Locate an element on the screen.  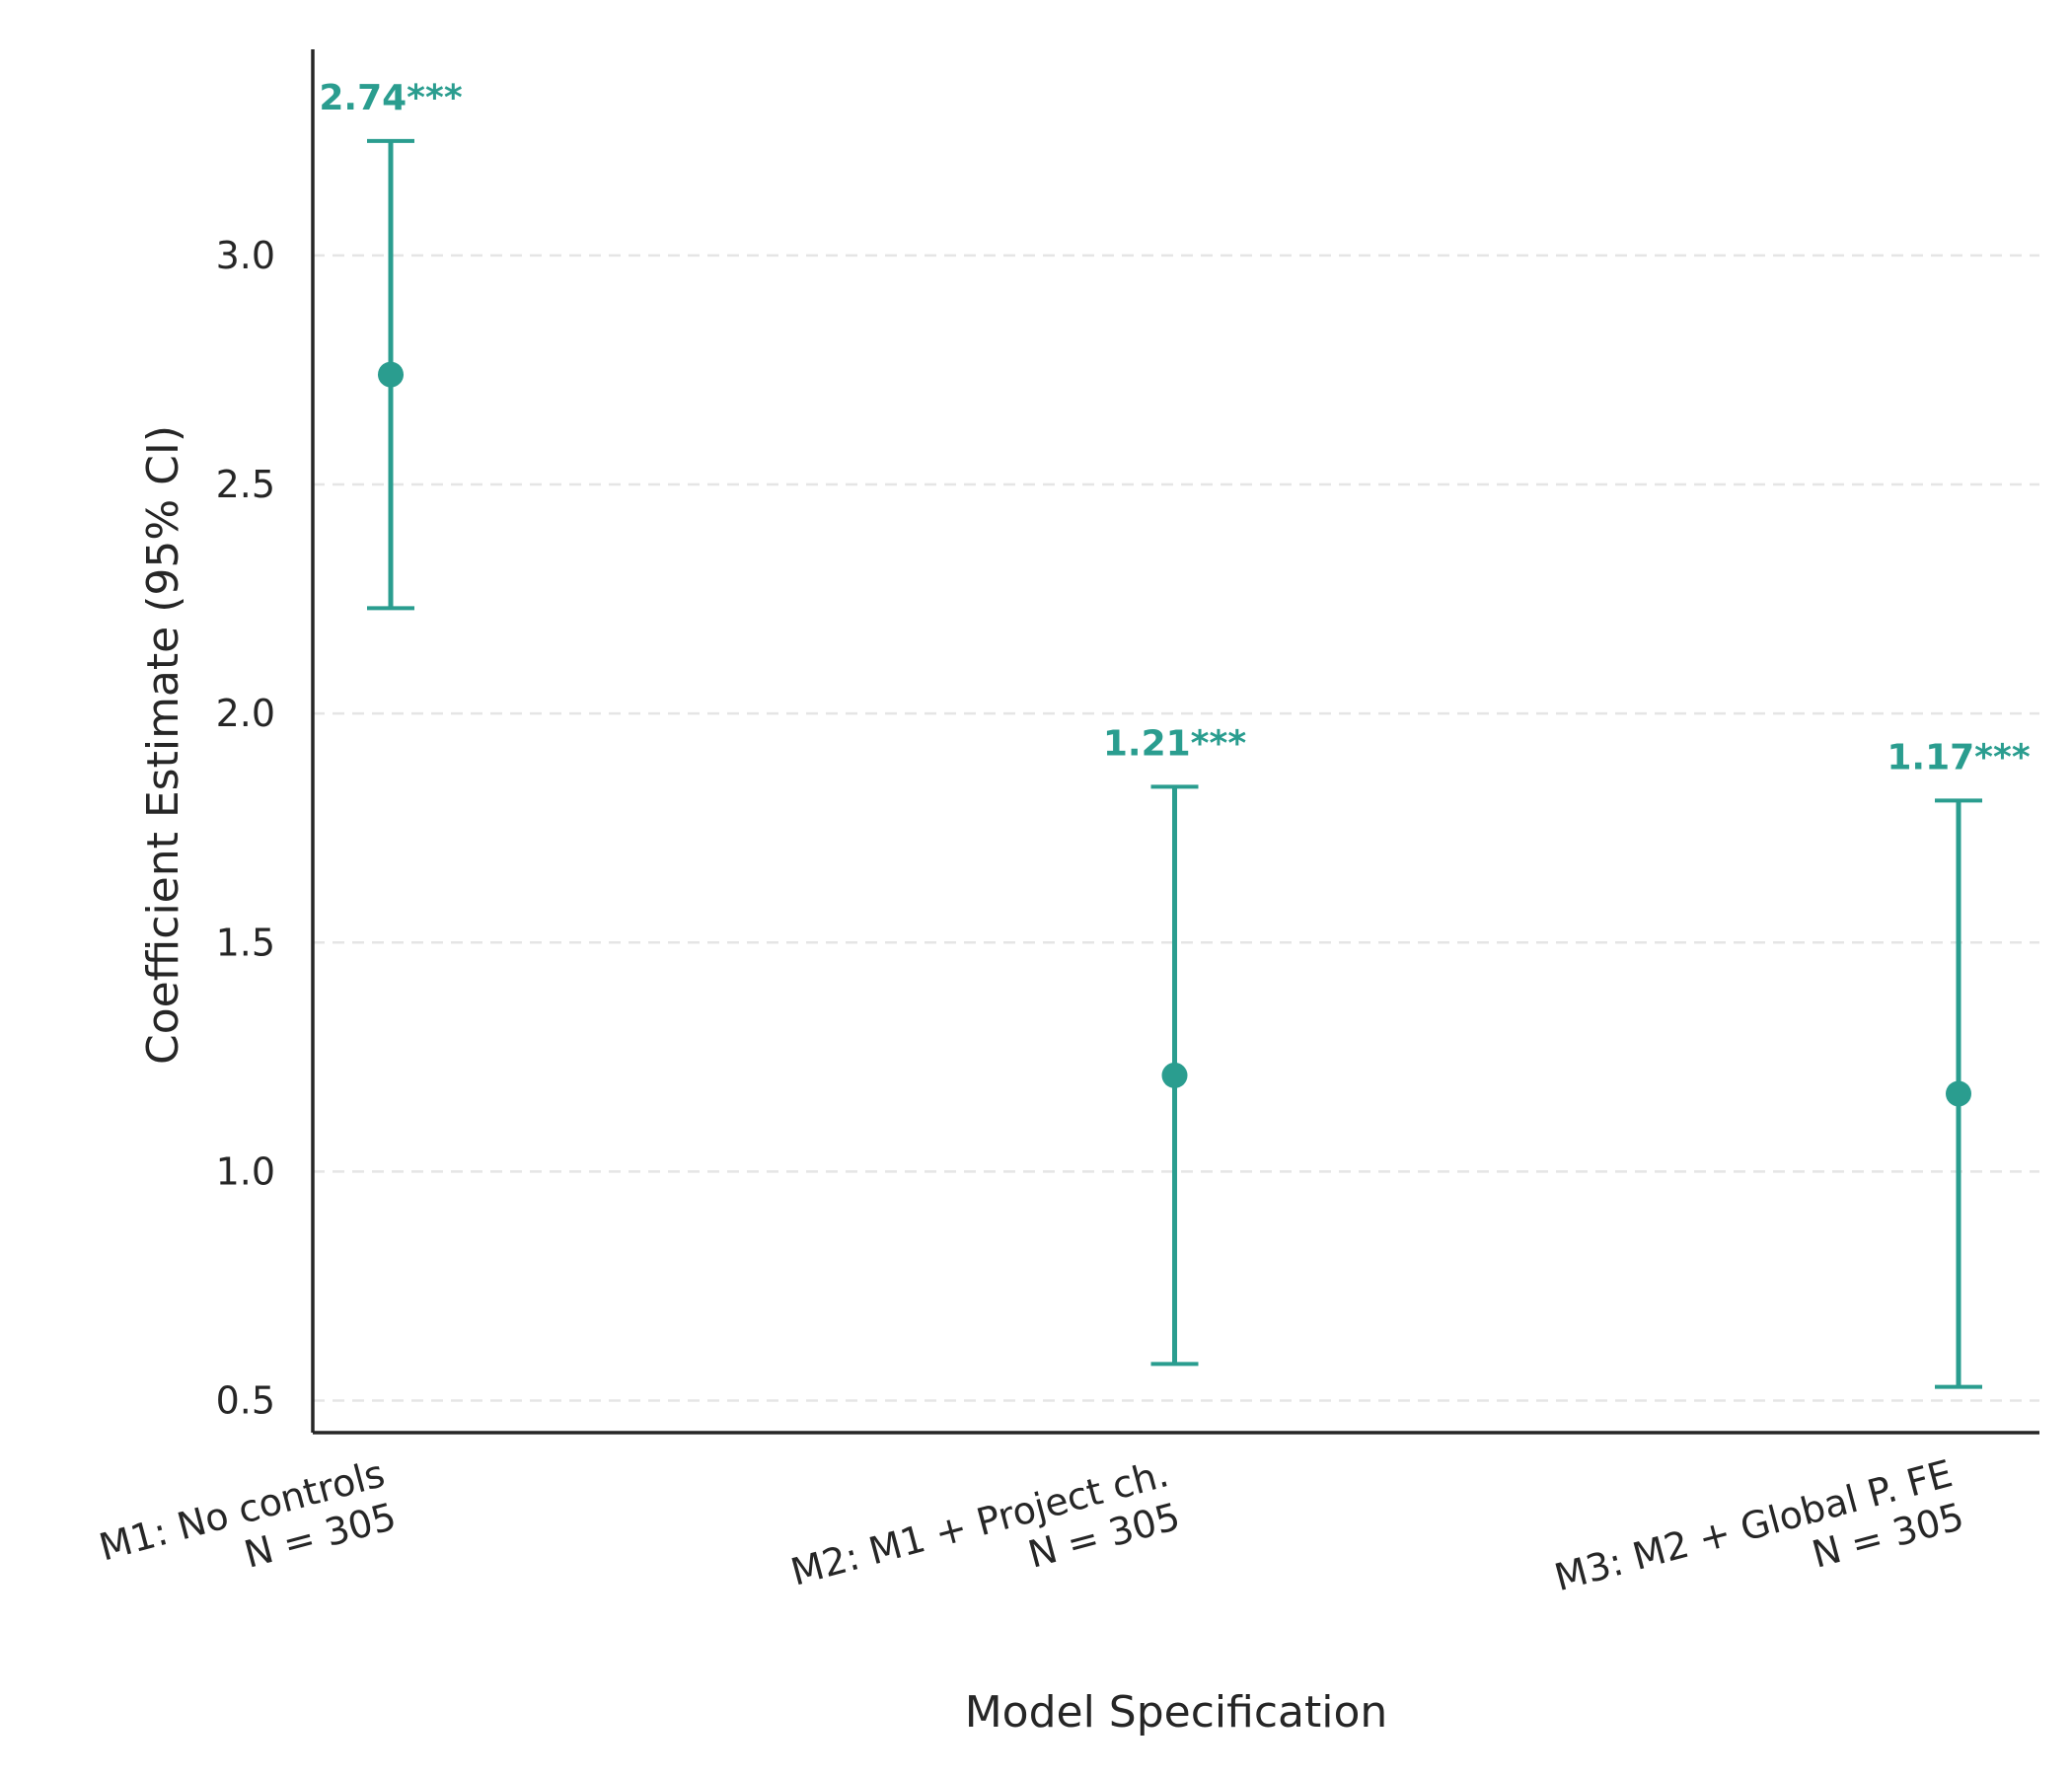
error-bar-2: 1.21*** is located at coordinates (1174, 1045).